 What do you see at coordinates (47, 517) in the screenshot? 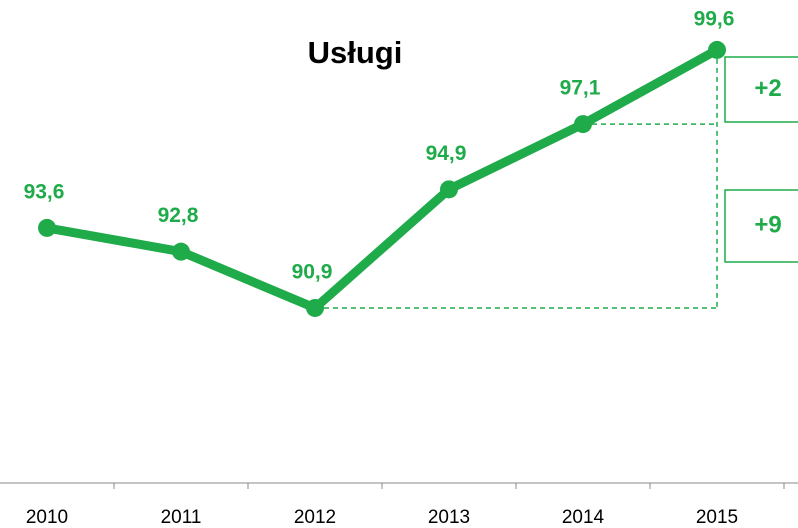
I see `x-tick-label: 2010` at bounding box center [47, 517].